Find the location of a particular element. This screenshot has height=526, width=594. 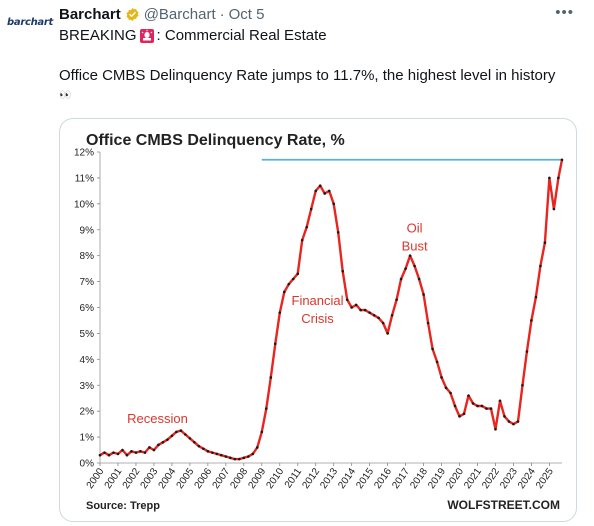

x-tick-label: 2018 is located at coordinates (419, 478).